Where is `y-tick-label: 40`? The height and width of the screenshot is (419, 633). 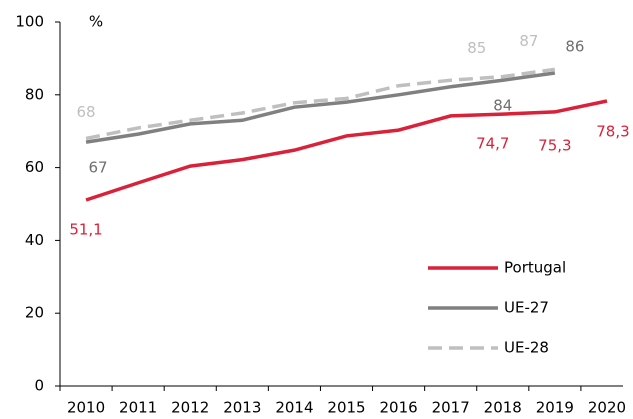 y-tick-label: 40 is located at coordinates (34, 240).